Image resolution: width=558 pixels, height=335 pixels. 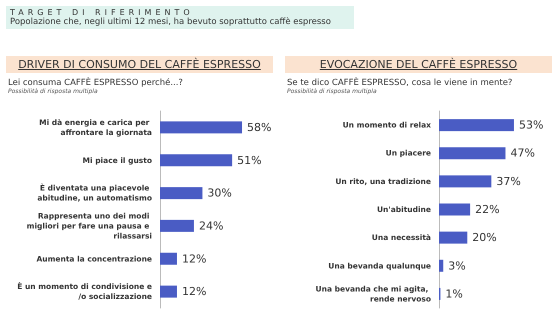 What do you see at coordinates (522, 153) in the screenshot?
I see `data-label: 47%` at bounding box center [522, 153].